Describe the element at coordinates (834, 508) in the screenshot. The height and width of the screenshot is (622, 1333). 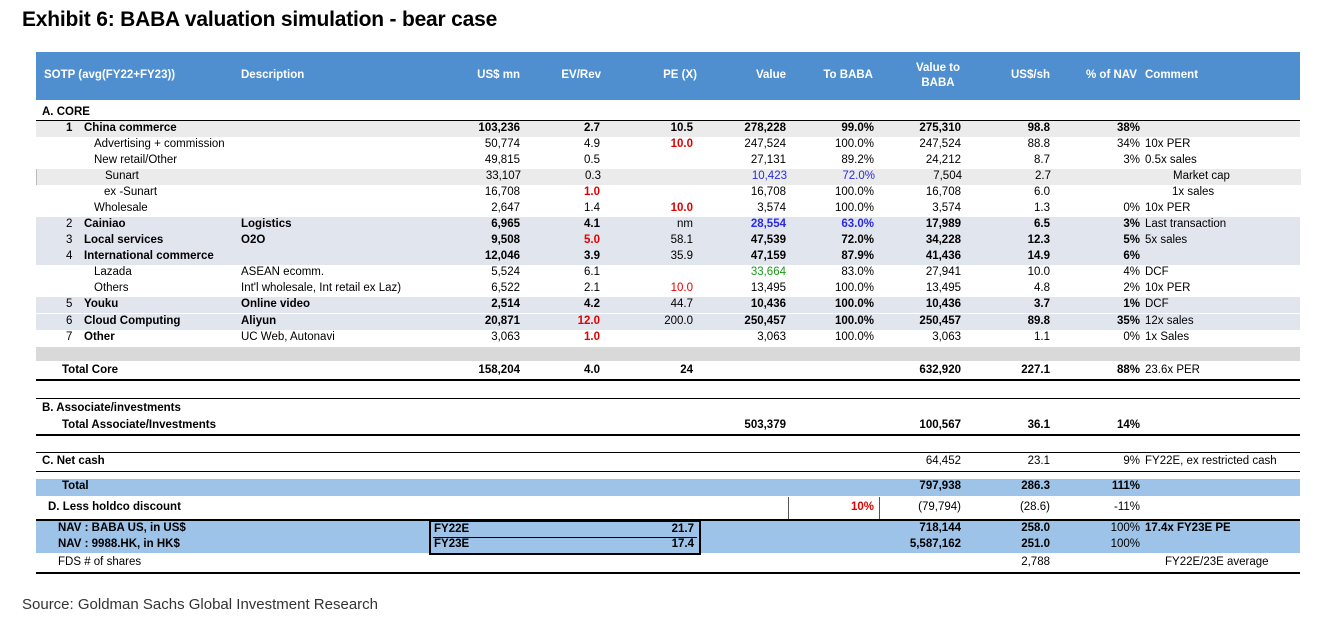
I see `discount-box` at that location.